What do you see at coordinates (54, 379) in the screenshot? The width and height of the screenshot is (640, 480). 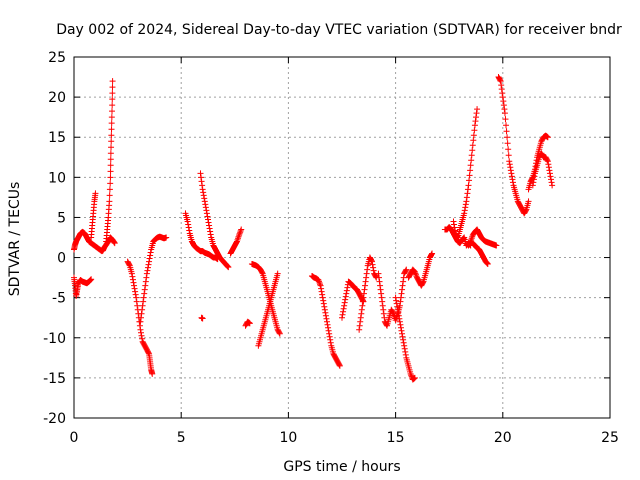 I see `y-tick-label: -15` at bounding box center [54, 379].